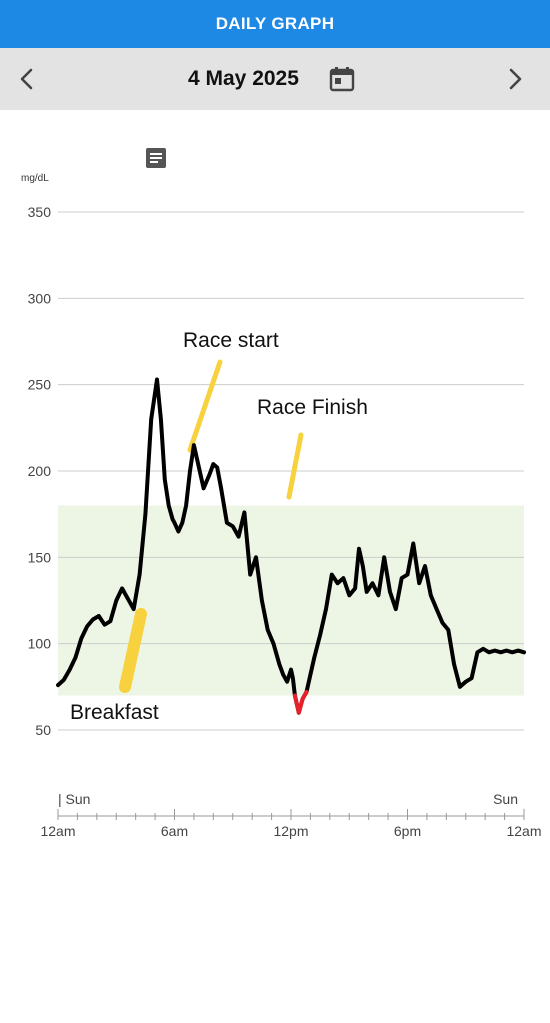 The width and height of the screenshot is (550, 1023). What do you see at coordinates (291, 814) in the screenshot?
I see `x-axis-ticks` at bounding box center [291, 814].